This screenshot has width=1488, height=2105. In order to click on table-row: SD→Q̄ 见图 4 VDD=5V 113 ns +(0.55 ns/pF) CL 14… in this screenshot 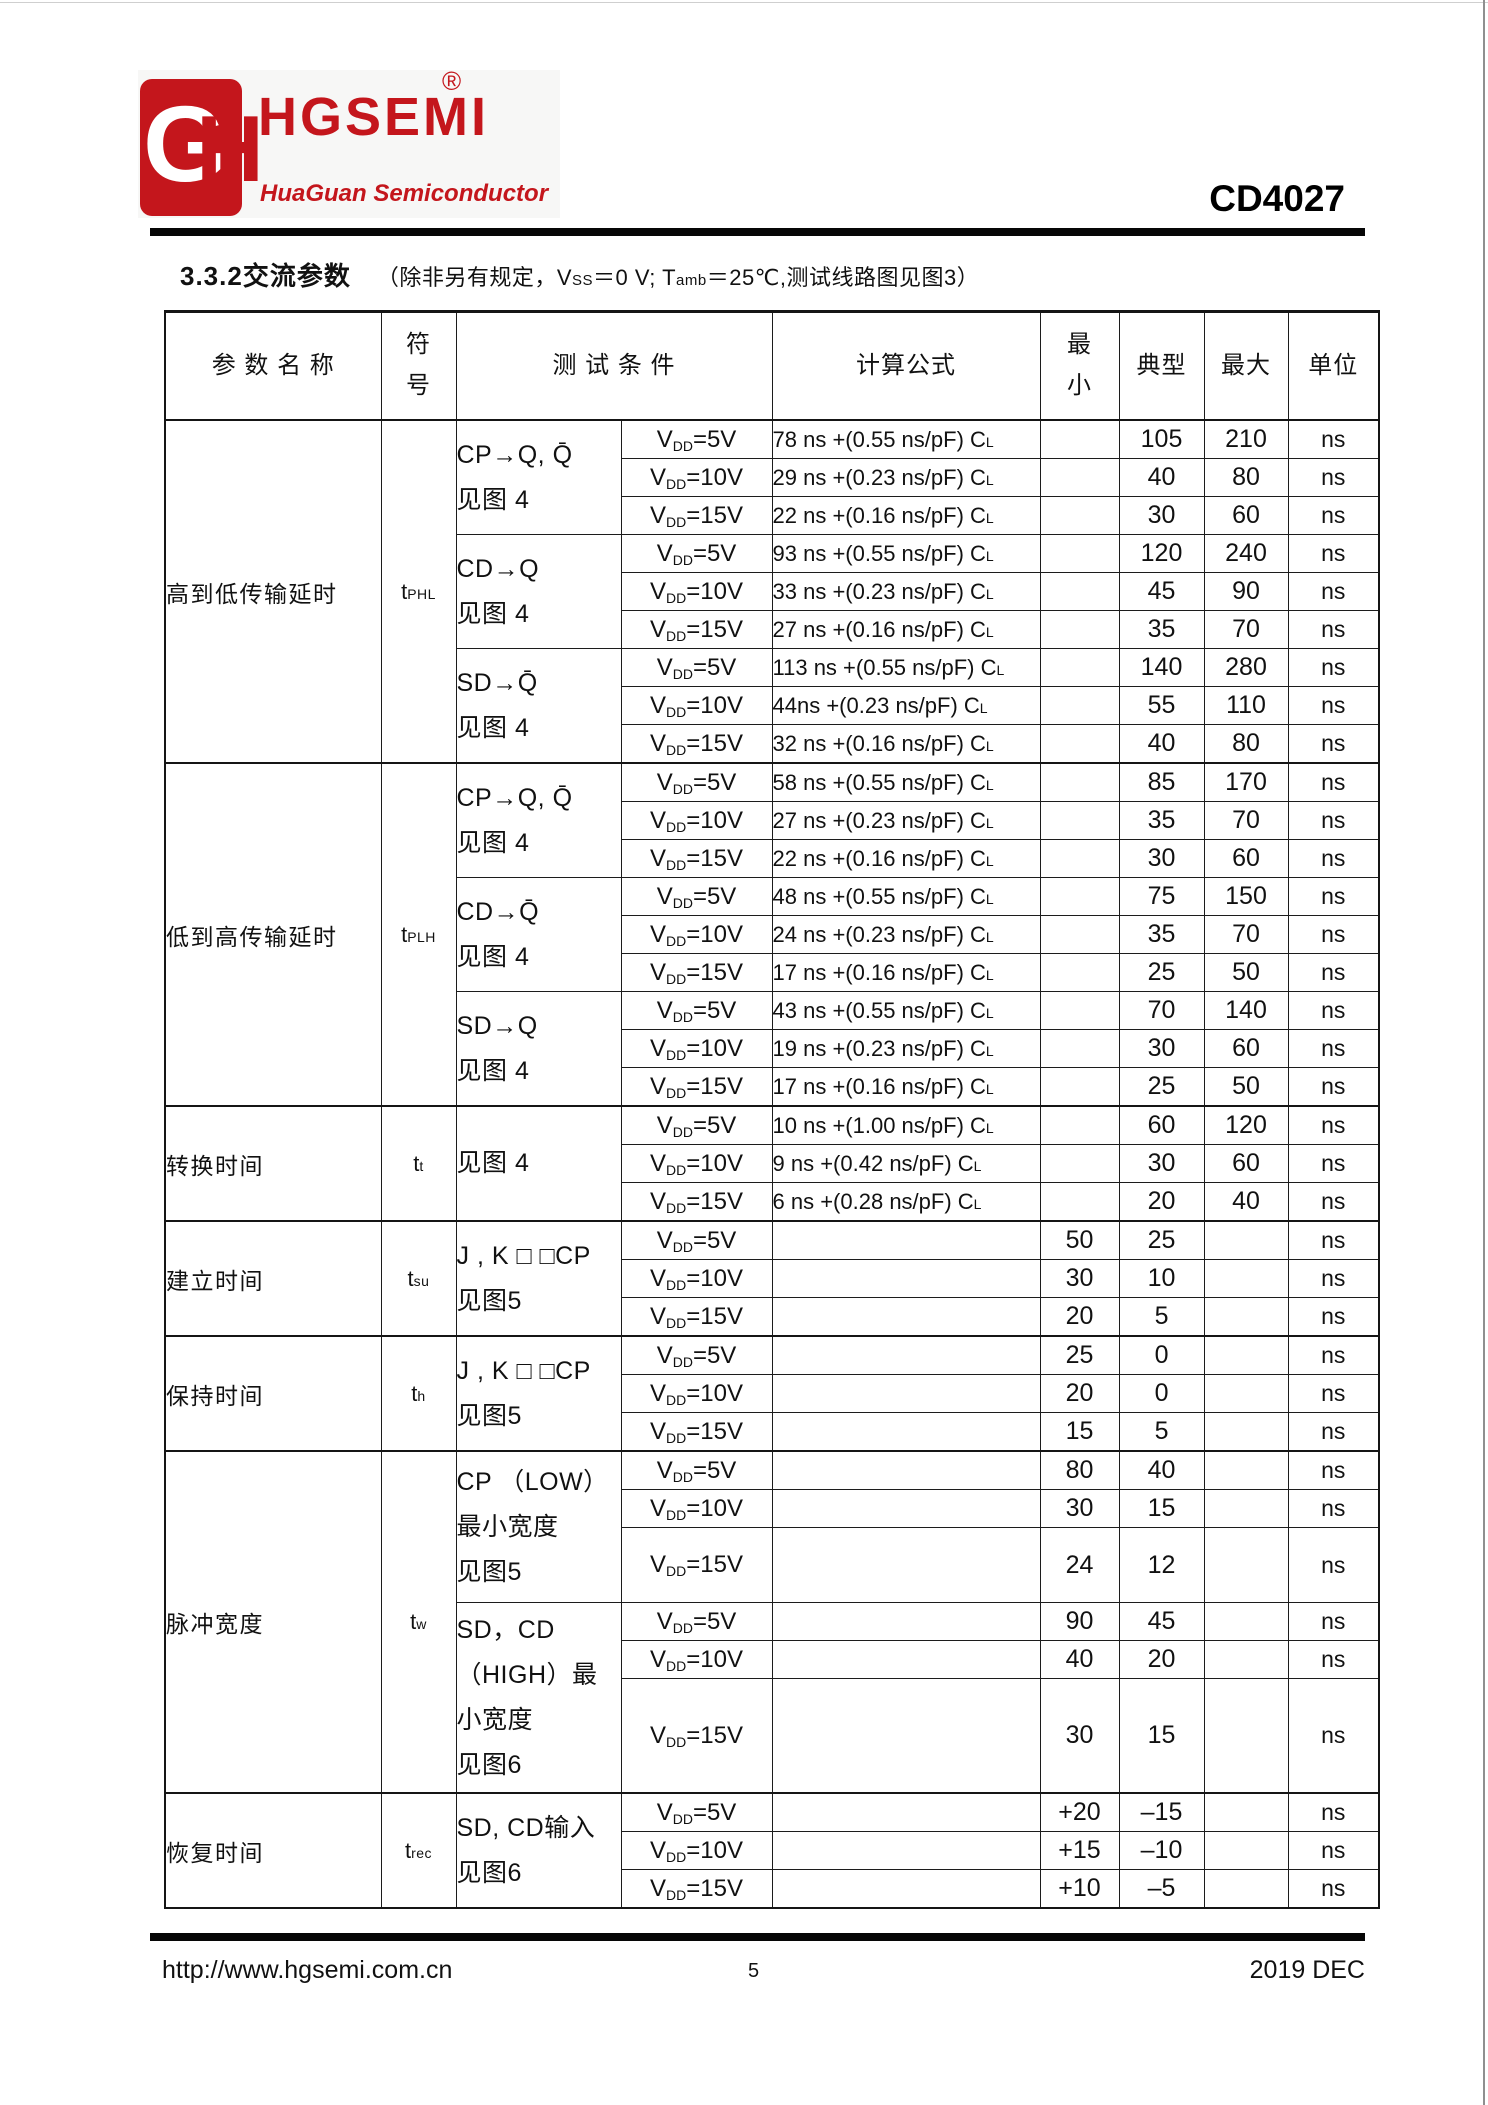, I will do `click(772, 706)`.